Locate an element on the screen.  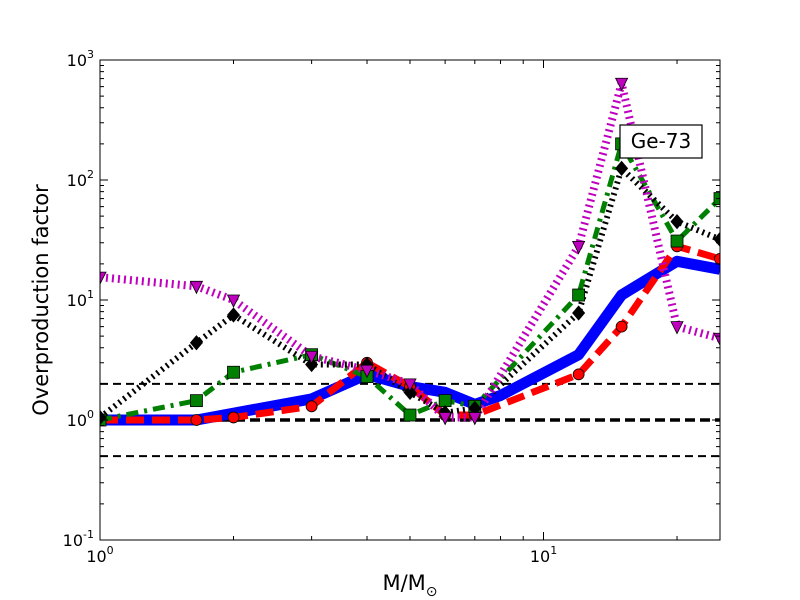
x-tick-label: 10⁰ is located at coordinates (99, 555).